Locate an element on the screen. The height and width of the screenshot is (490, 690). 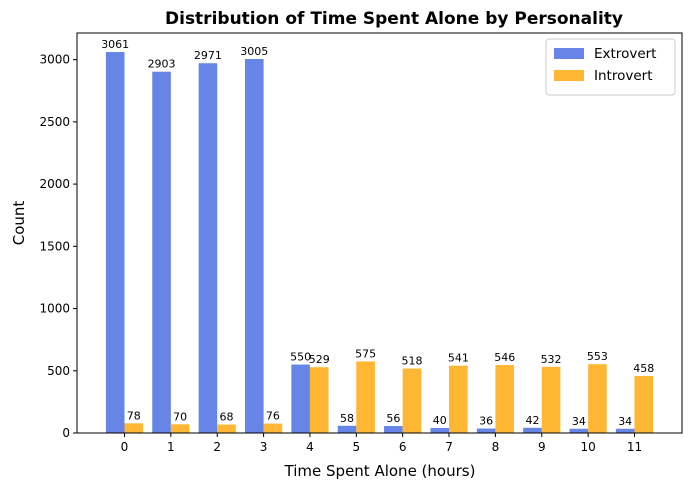
x-tick-label-9: 9 is located at coordinates (542, 447).